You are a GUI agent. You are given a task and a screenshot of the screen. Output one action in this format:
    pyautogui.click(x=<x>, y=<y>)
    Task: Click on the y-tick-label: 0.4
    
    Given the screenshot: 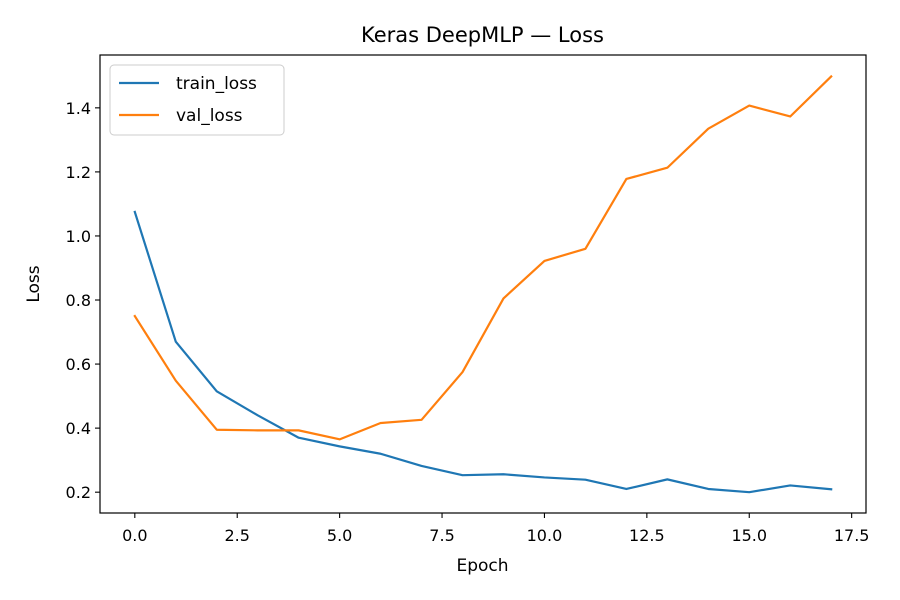 What is the action you would take?
    pyautogui.click(x=78, y=428)
    